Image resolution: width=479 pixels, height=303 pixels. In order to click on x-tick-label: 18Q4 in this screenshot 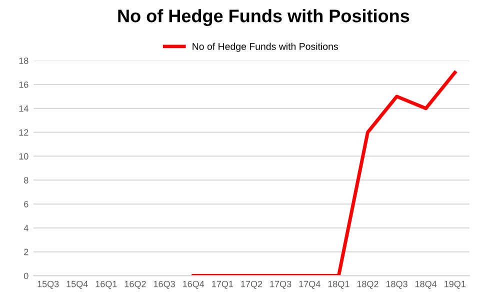, I will do `click(426, 284)`.